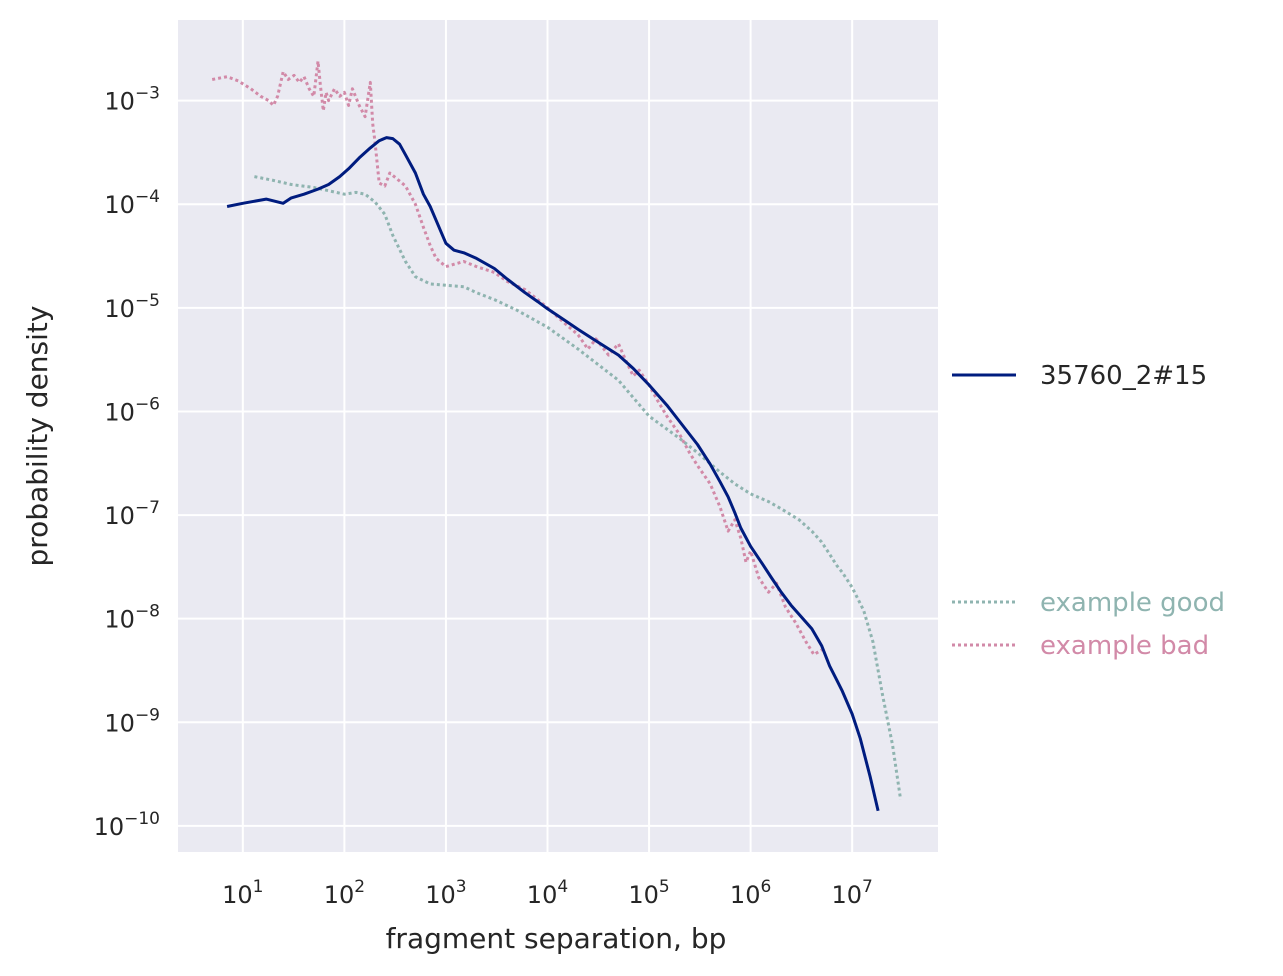 This screenshot has height=976, width=1283. I want to click on y-tick-label: 10⁻⁵, so click(132, 307).